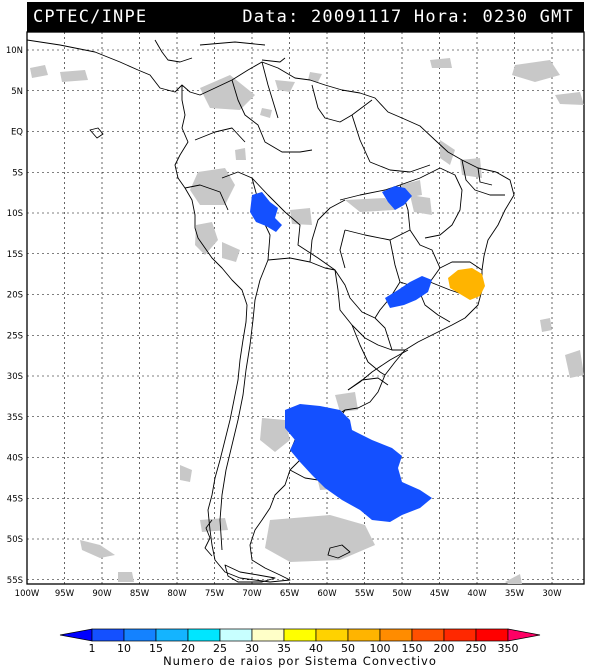 Image resolution: width=600 pixels, height=670 pixels. I want to click on lat-tick-label: 10N, so click(14, 51).